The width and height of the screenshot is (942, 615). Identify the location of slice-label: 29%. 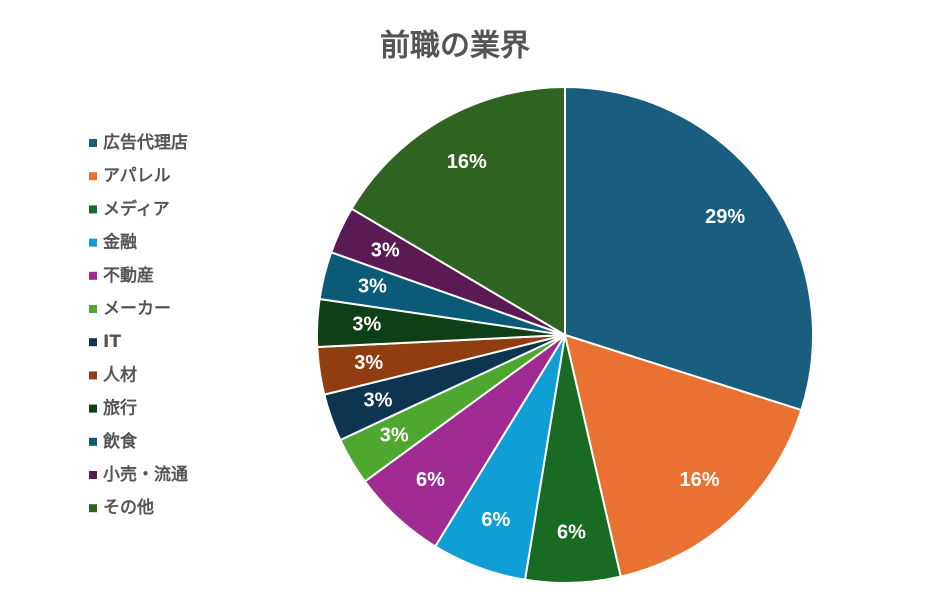
(725, 217).